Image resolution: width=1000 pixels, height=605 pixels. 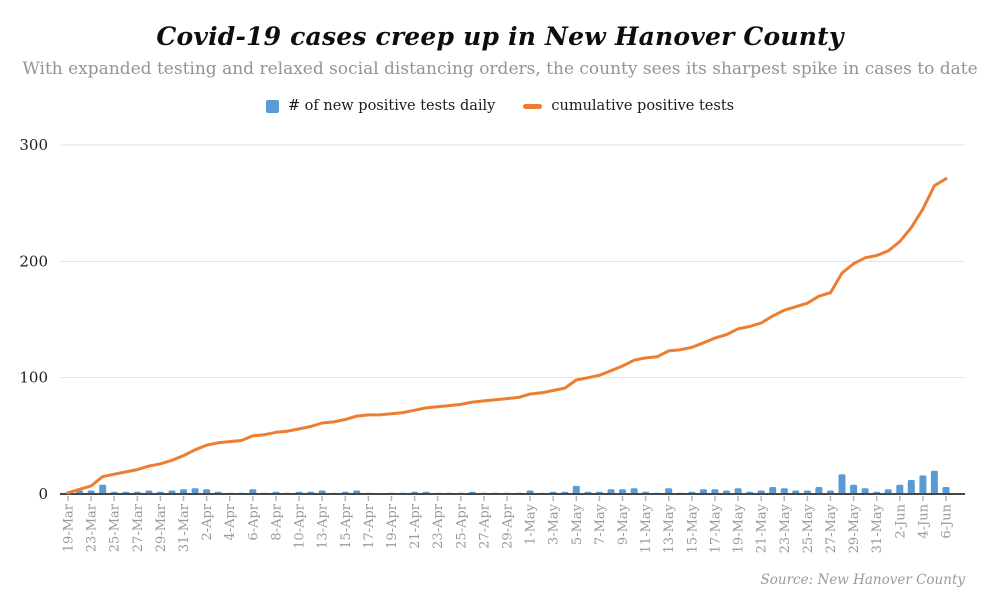 What do you see at coordinates (923, 520) in the screenshot?
I see `x-tick-label: 4-Jun` at bounding box center [923, 520].